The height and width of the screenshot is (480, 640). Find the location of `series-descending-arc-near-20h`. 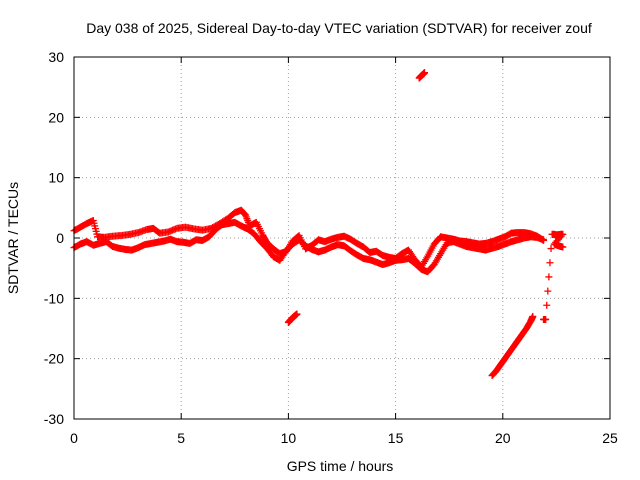

series-descending-arc-near-20h is located at coordinates (512, 346).